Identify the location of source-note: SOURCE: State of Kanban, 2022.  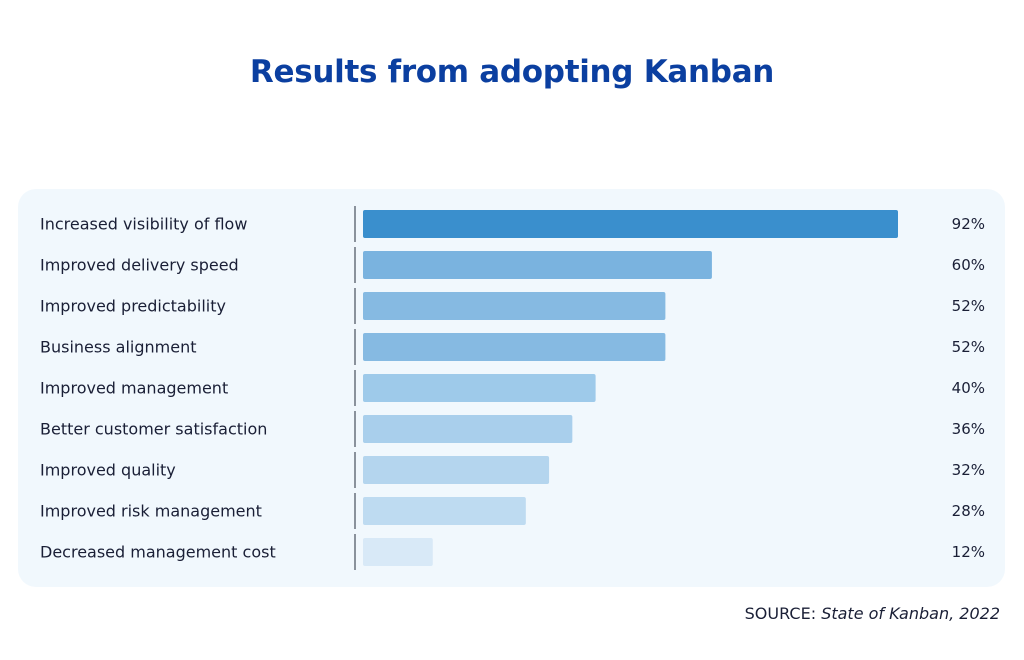
(872, 613).